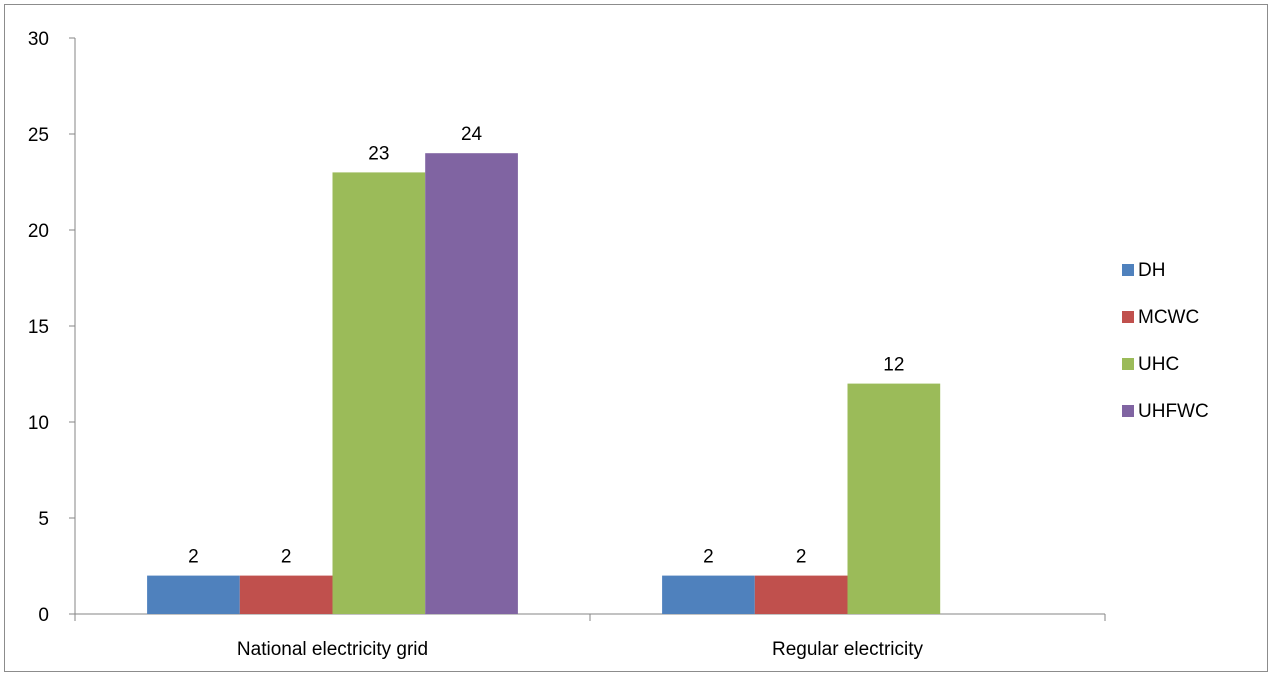 The height and width of the screenshot is (678, 1274). I want to click on legend-label: UHC, so click(1158, 364).